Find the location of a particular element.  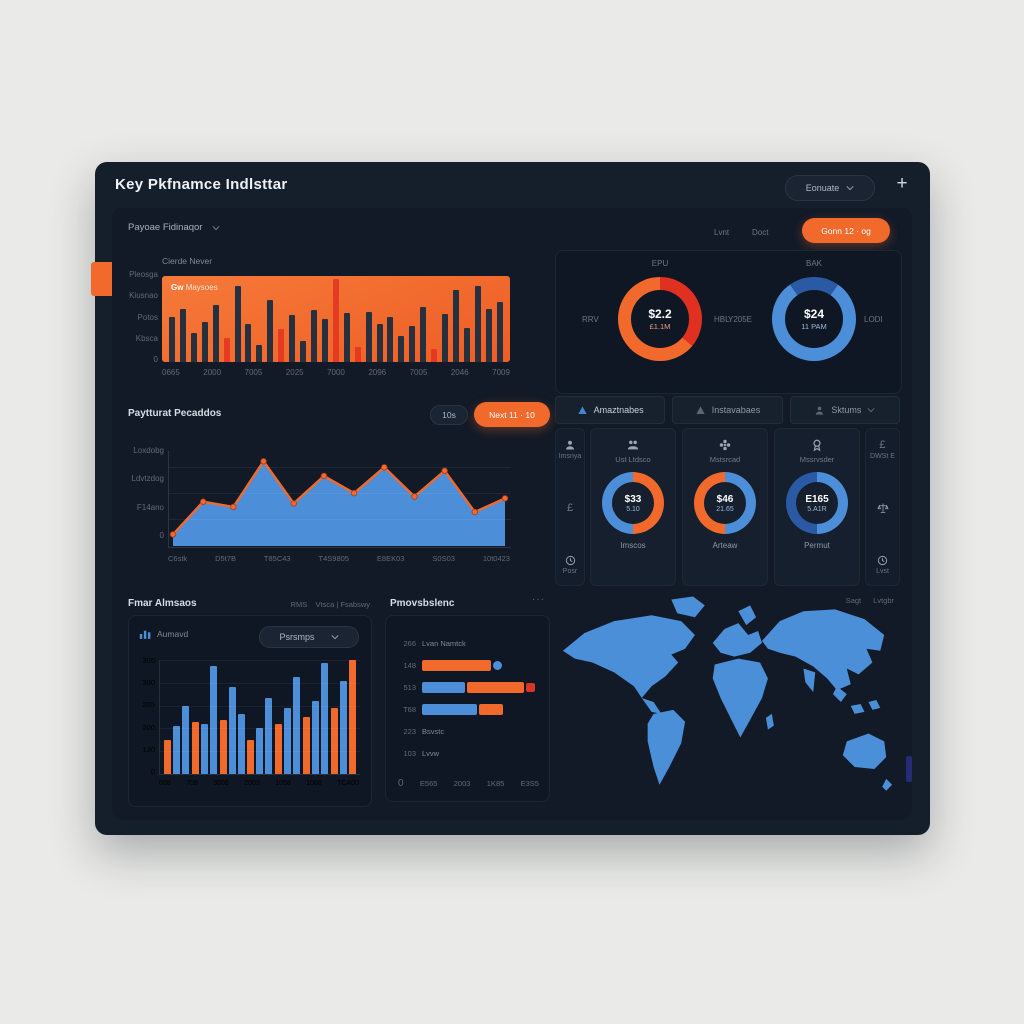

gauge-card-2: Mstsrcad $46 21.65 Arteaw is located at coordinates (725, 507).